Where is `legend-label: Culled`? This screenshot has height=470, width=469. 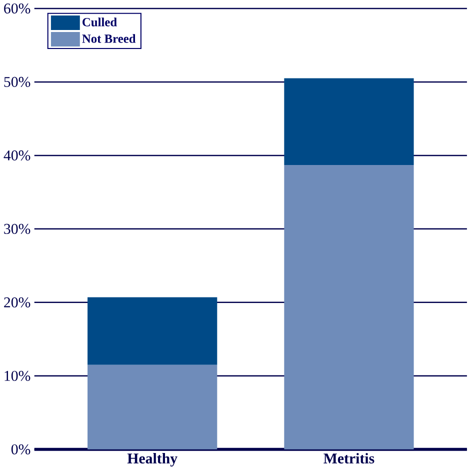 legend-label: Culled is located at coordinates (100, 22).